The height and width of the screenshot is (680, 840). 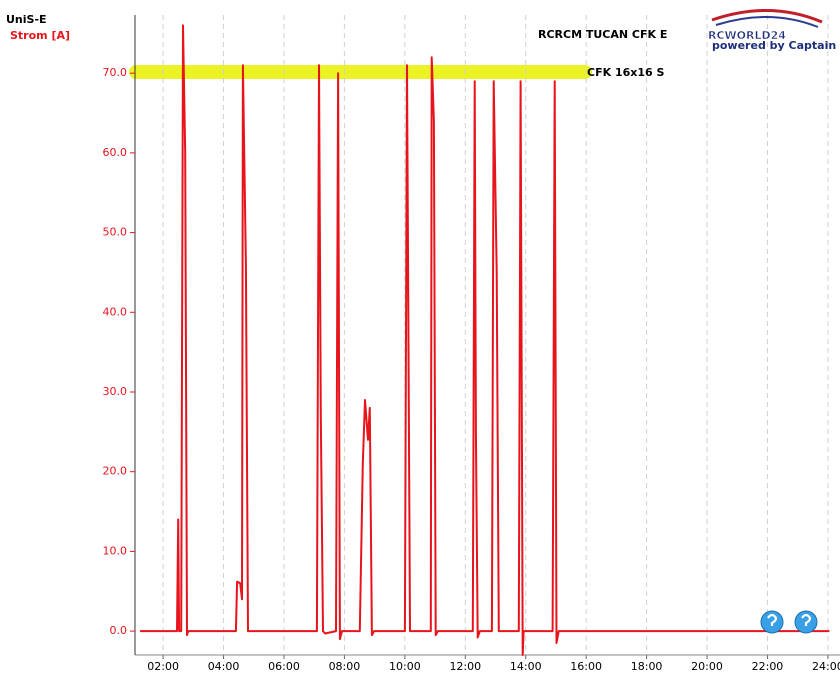 I want to click on x-tick-label: 12:00, so click(x=465, y=666).